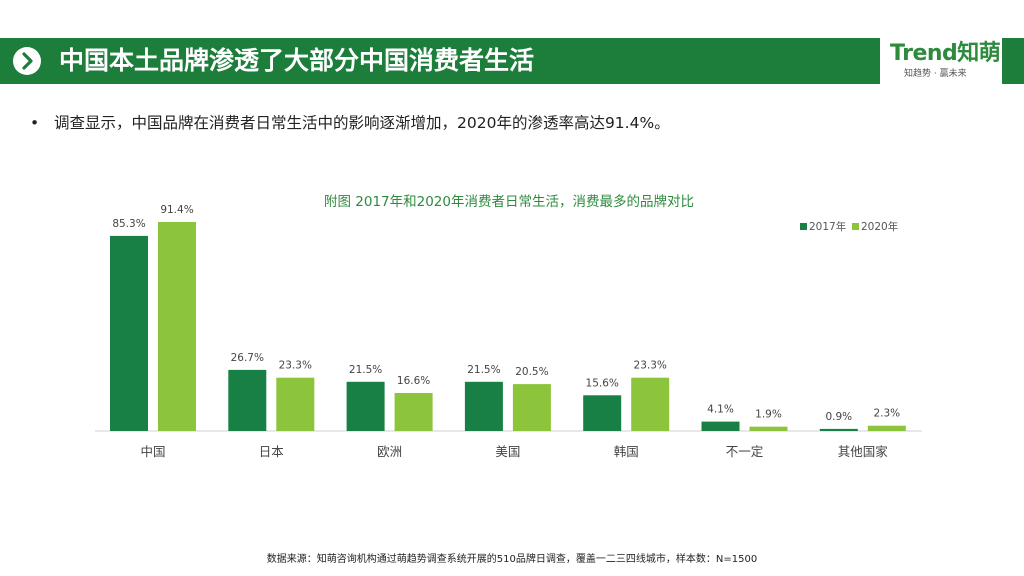 The image size is (1024, 576). Describe the element at coordinates (849, 226) in the screenshot. I see `chart-legend: 2017年 2020年` at that location.